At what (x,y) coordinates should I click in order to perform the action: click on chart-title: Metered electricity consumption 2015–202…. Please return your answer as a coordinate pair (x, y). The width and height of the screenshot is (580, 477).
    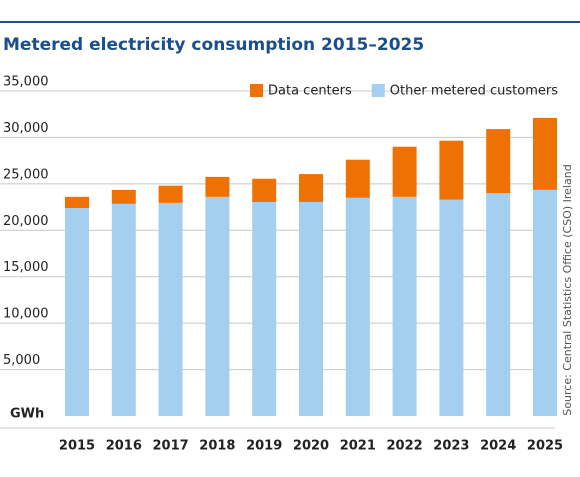
    Looking at the image, I should click on (213, 45).